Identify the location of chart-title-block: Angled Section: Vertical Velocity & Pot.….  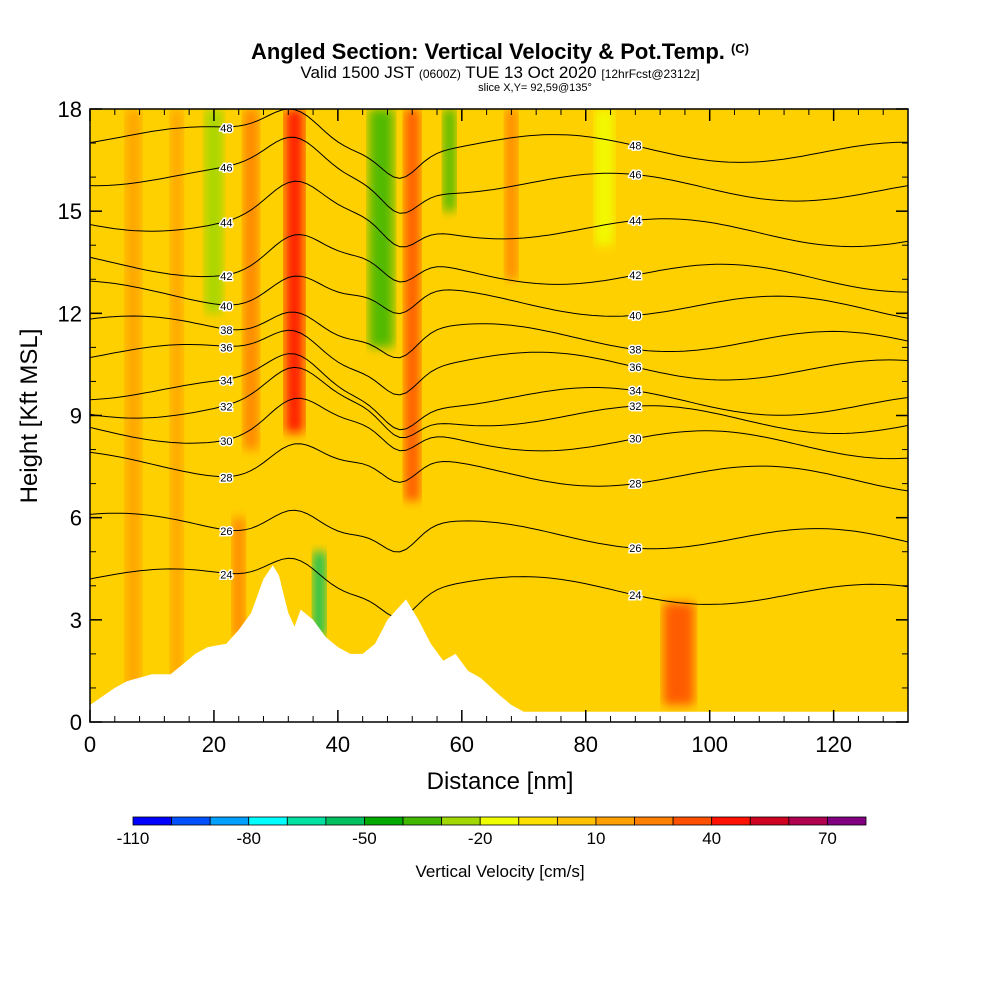
(500, 65).